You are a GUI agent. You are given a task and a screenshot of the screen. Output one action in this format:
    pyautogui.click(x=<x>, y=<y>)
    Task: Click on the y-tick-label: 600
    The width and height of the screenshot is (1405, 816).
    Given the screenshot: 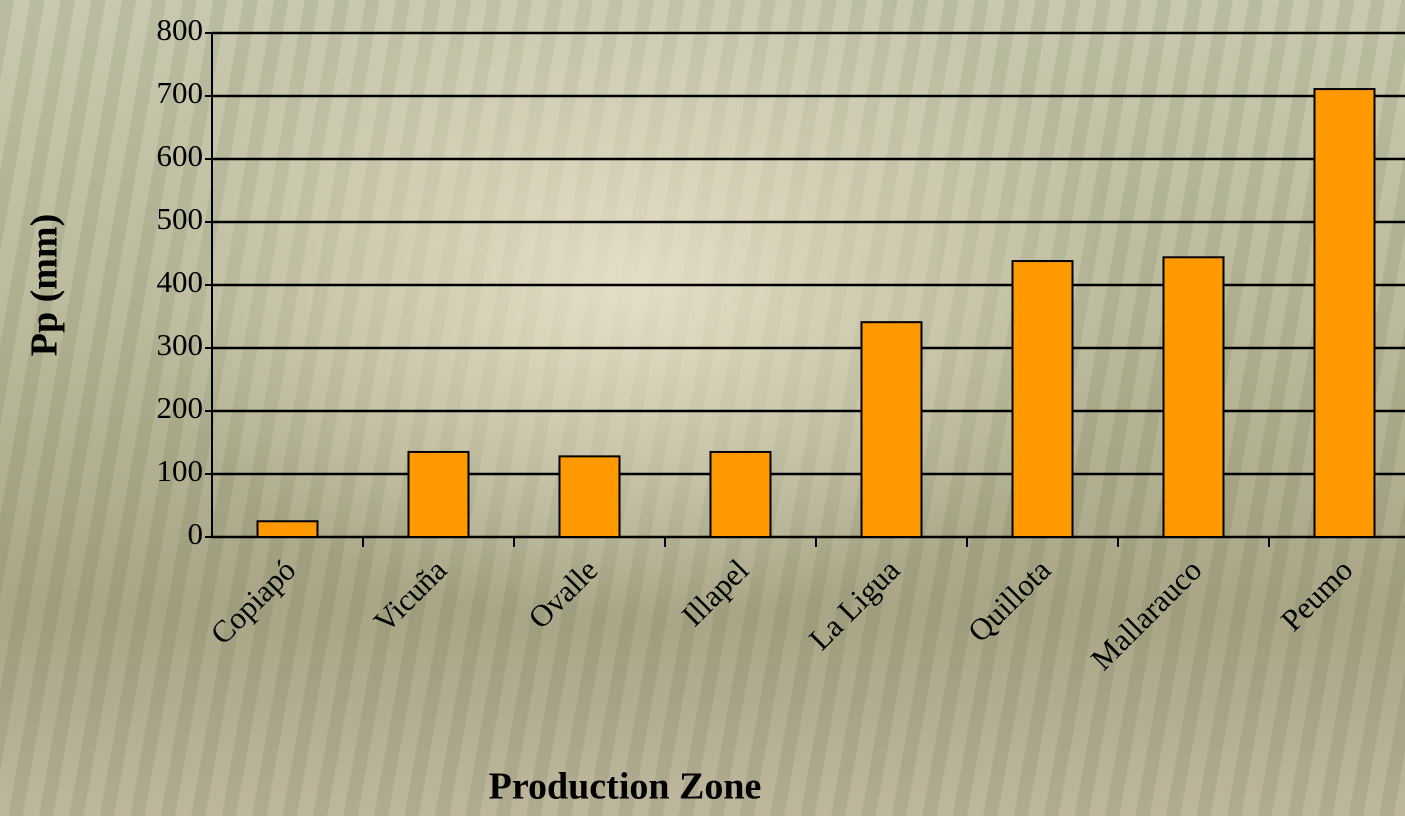 What is the action you would take?
    pyautogui.click(x=180, y=155)
    